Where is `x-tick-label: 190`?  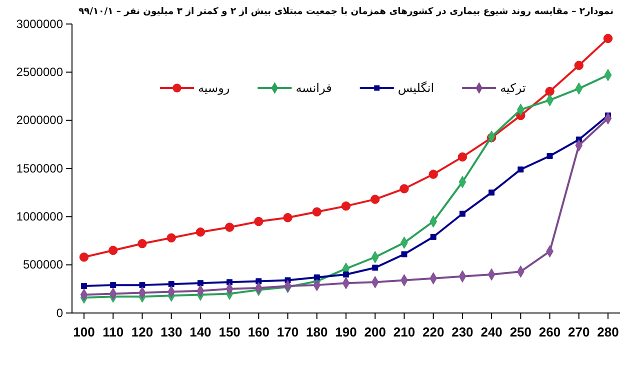
x-tick-label: 190 is located at coordinates (346, 332).